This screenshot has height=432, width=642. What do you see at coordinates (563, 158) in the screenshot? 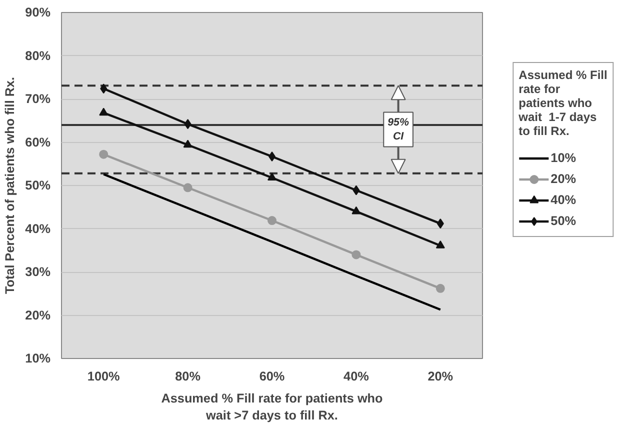
I see `legend-label: 10%` at bounding box center [563, 158].